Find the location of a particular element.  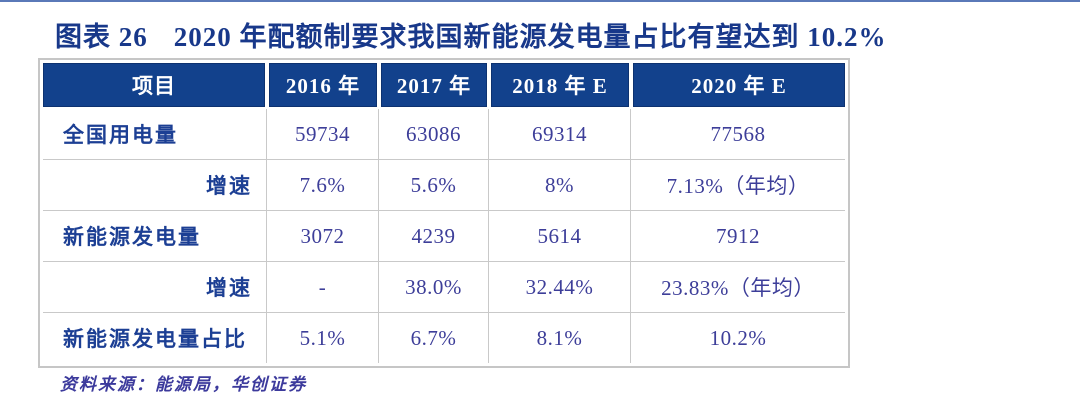

cell-value: 77568 is located at coordinates (738, 133).